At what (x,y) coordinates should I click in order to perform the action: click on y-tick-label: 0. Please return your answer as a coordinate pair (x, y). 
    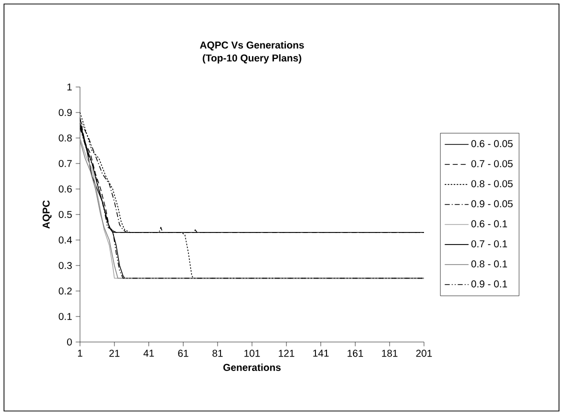
    Looking at the image, I should click on (69, 342).